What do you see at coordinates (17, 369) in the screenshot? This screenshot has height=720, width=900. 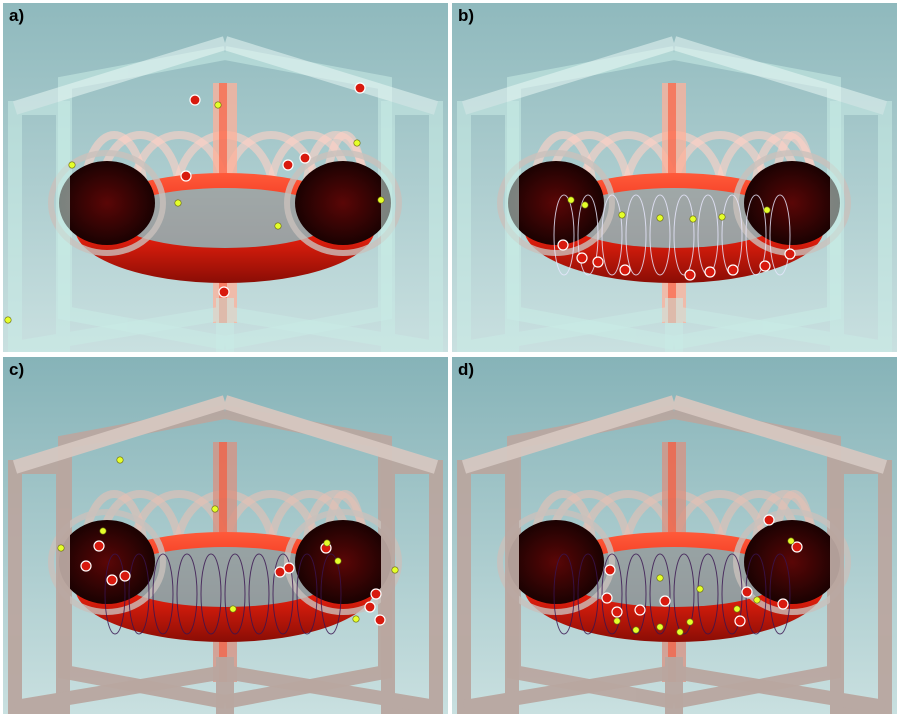 I see `panel-label: c)` at bounding box center [17, 369].